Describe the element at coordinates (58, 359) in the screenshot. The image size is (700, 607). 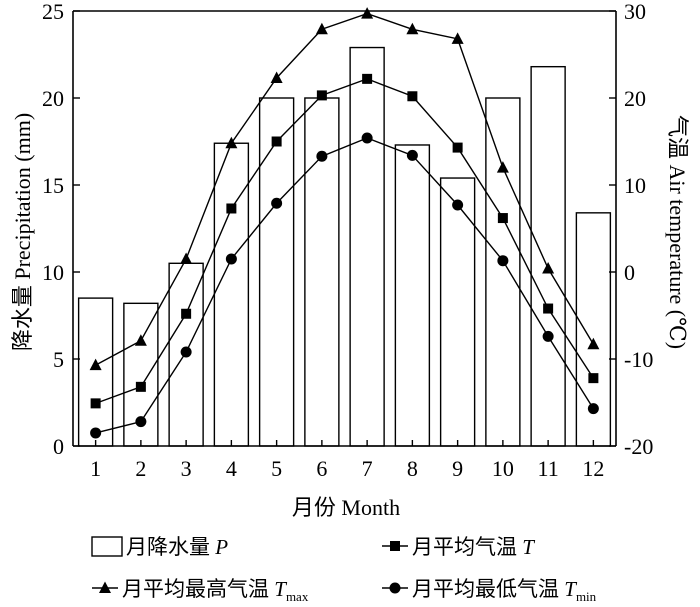
I see `y-left-tick-label: 5` at that location.